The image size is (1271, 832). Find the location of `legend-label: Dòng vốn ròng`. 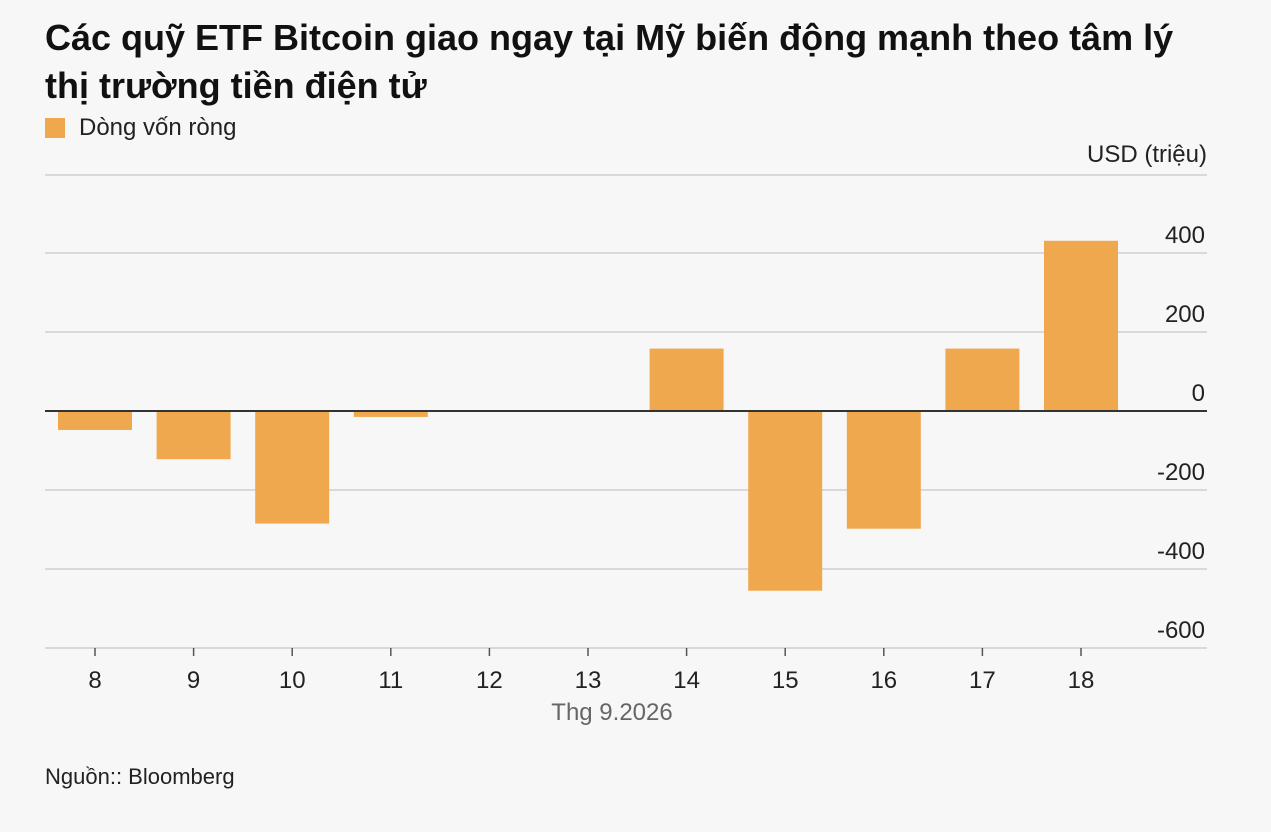

legend-label: Dòng vốn ròng is located at coordinates (158, 127).